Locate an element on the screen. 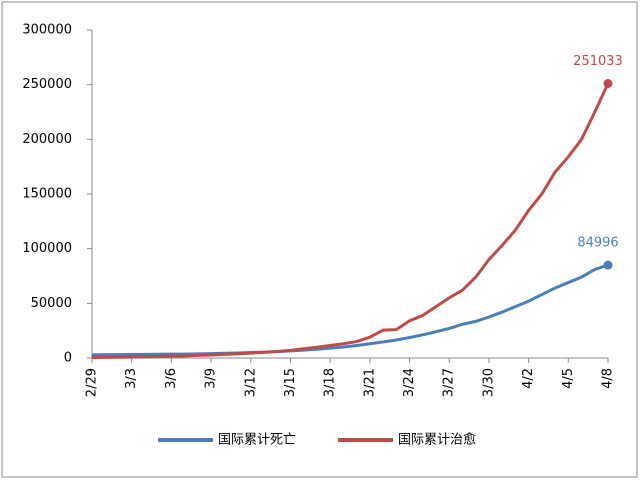  x-tick-label: 3/30 is located at coordinates (488, 382).